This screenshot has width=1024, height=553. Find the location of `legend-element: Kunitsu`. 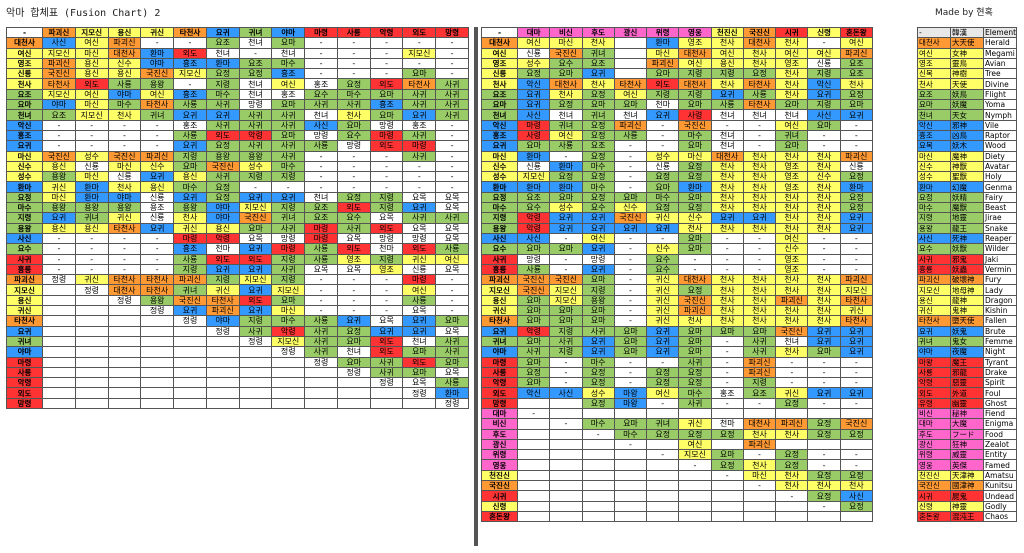

legend-element: Kunitsu is located at coordinates (1000, 486).